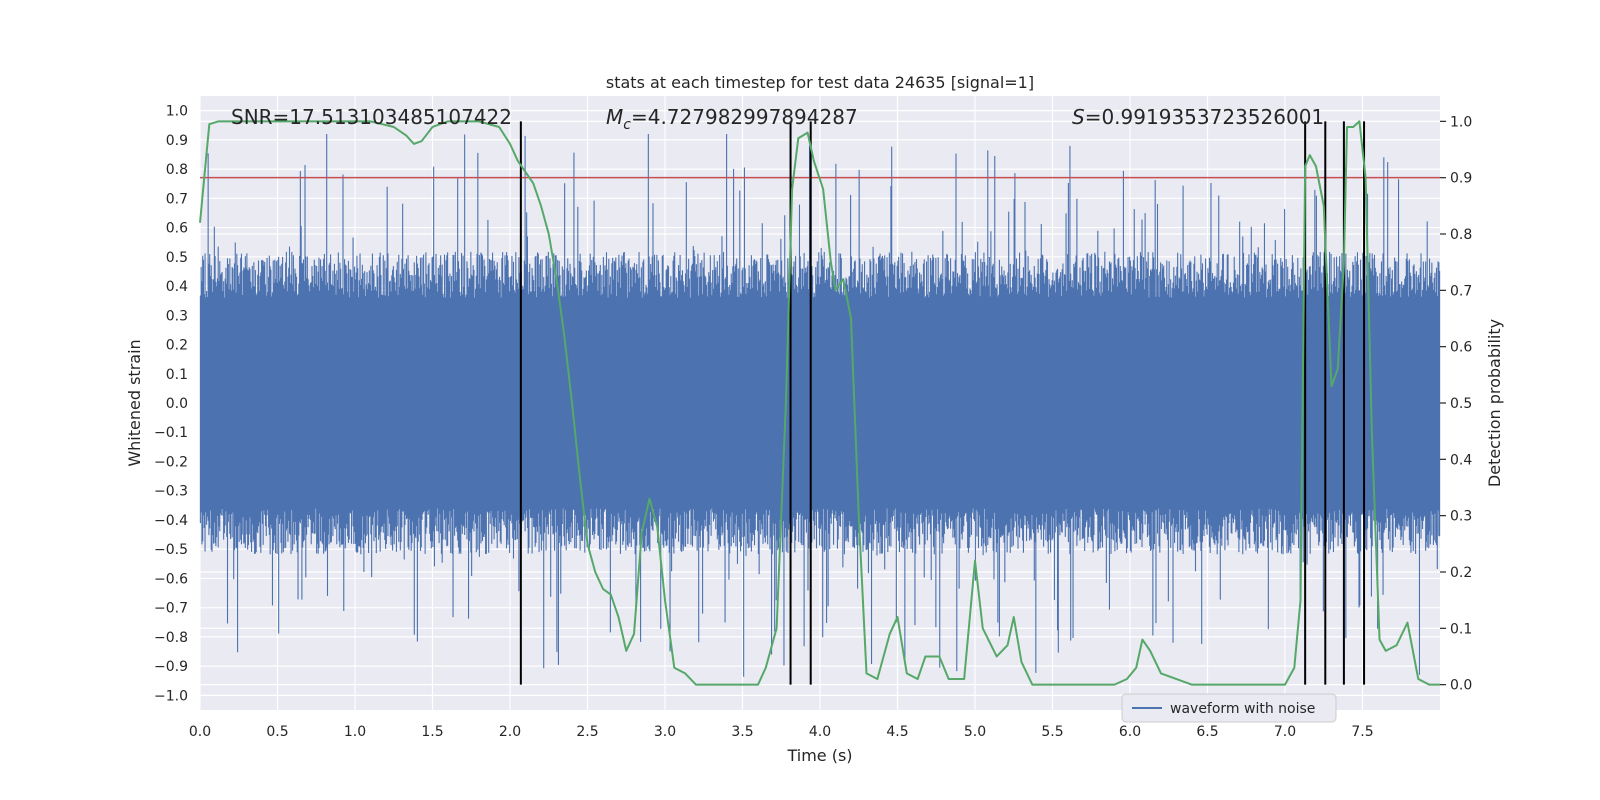  Describe the element at coordinates (1461, 629) in the screenshot. I see `right-y-tick-label: 0.1` at that location.